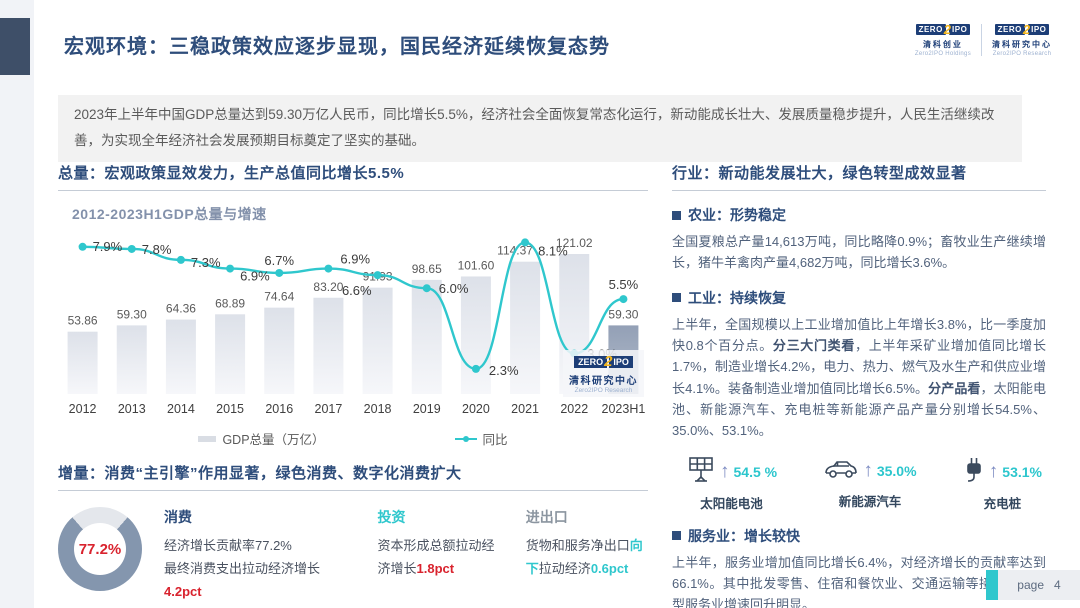 This screenshot has height=608, width=1080. I want to click on services-subheader: 服务业：增长较快, so click(859, 536).